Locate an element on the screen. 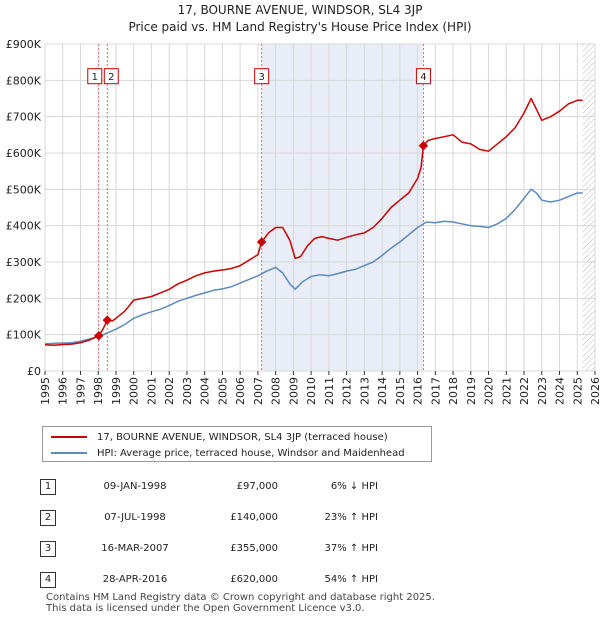  x-tick-label: 1995 is located at coordinates (45, 391).